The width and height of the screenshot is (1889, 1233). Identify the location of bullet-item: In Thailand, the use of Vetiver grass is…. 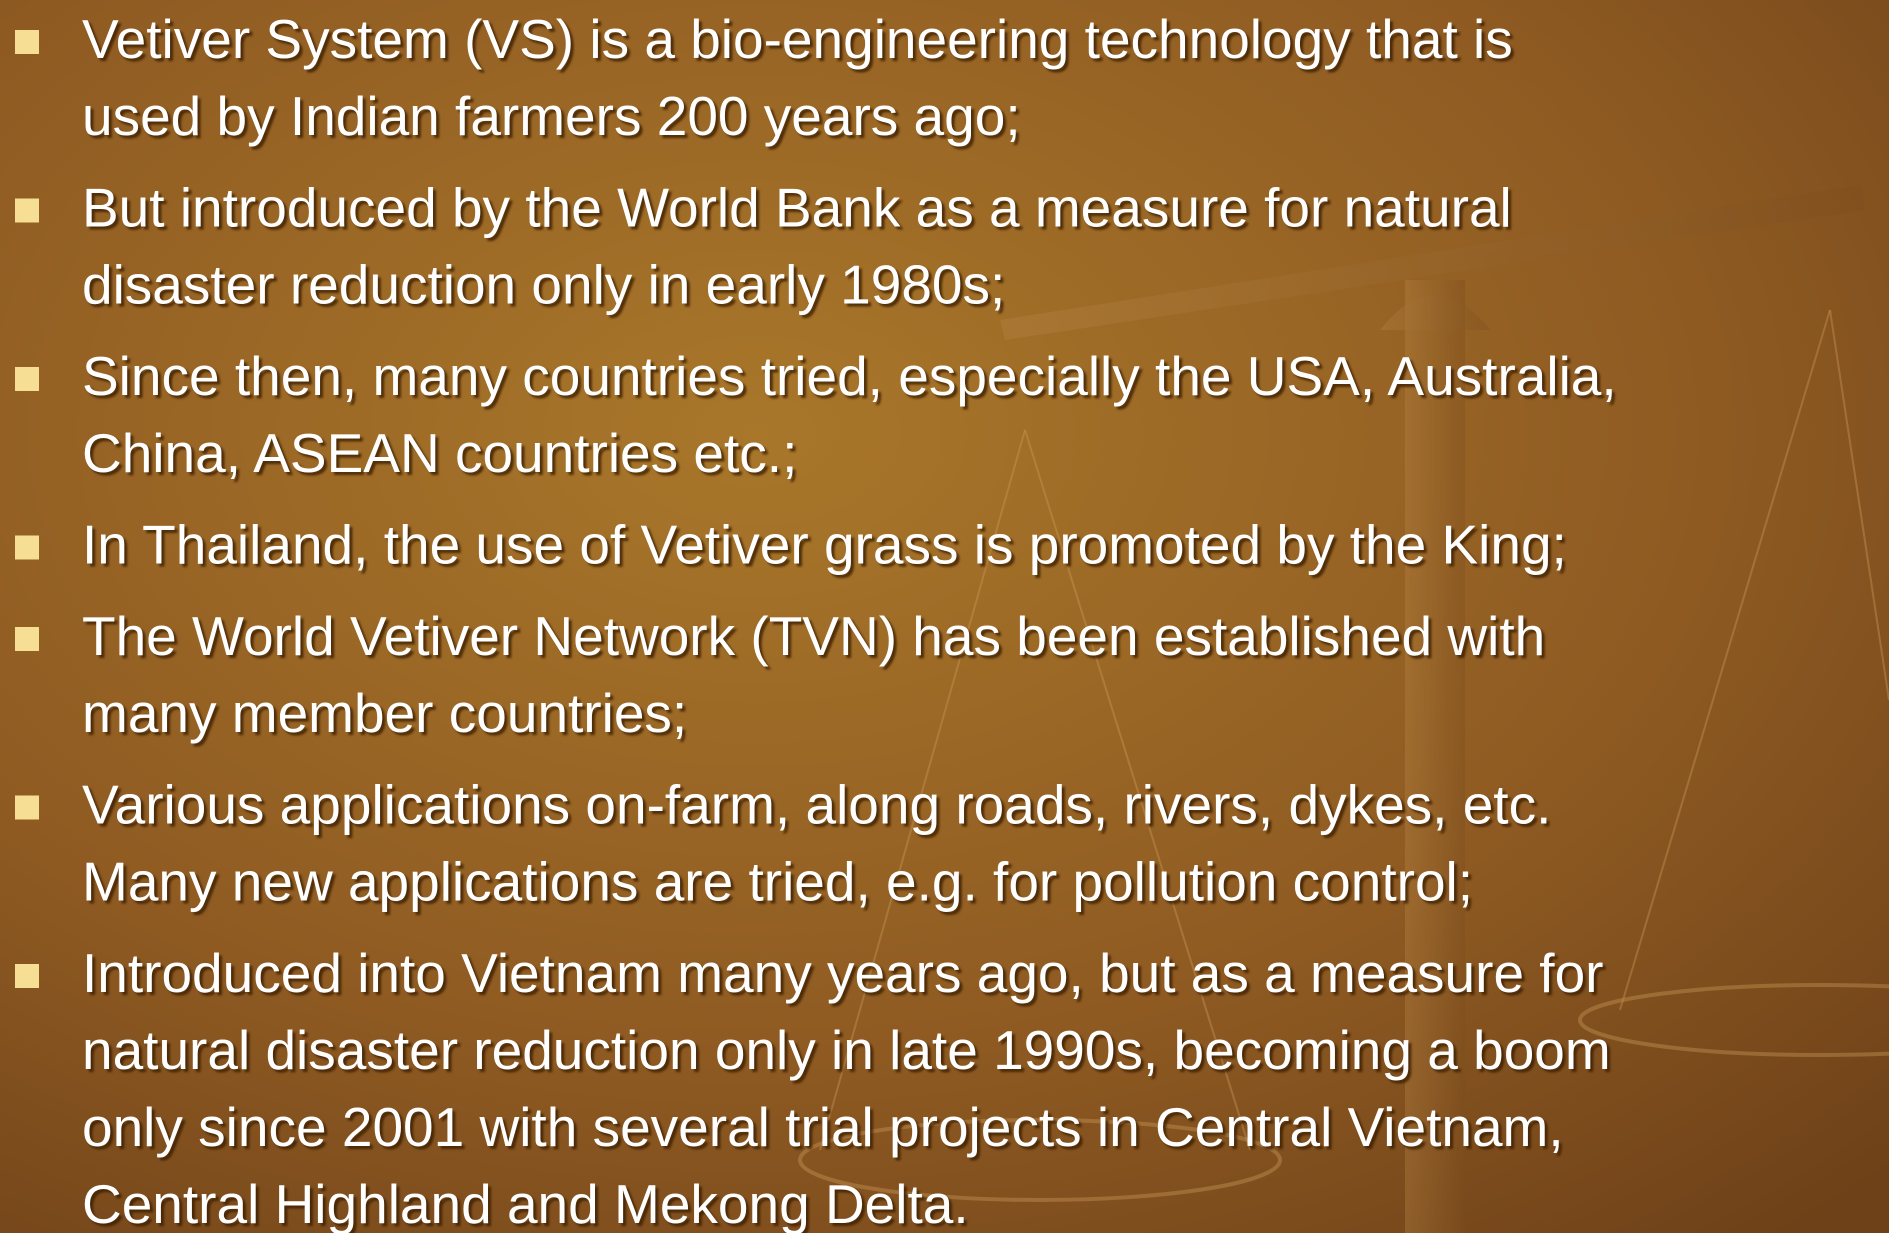
(791, 545).